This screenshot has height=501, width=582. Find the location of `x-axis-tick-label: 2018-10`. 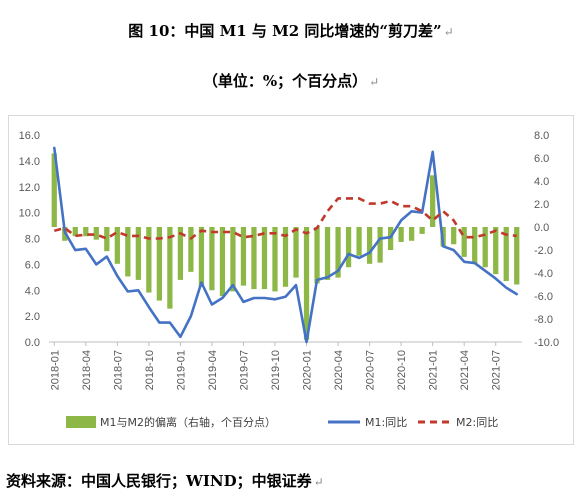

x-axis-tick-label: 2018-10 is located at coordinates (150, 370).